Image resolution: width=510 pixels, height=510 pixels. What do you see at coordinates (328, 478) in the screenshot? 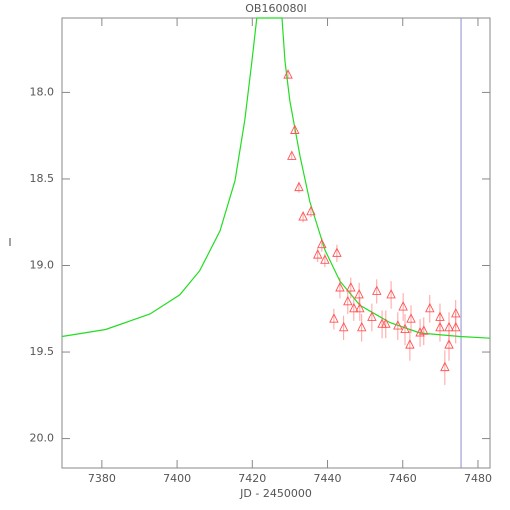
I see `x-tick-label: 7440` at bounding box center [328, 478].